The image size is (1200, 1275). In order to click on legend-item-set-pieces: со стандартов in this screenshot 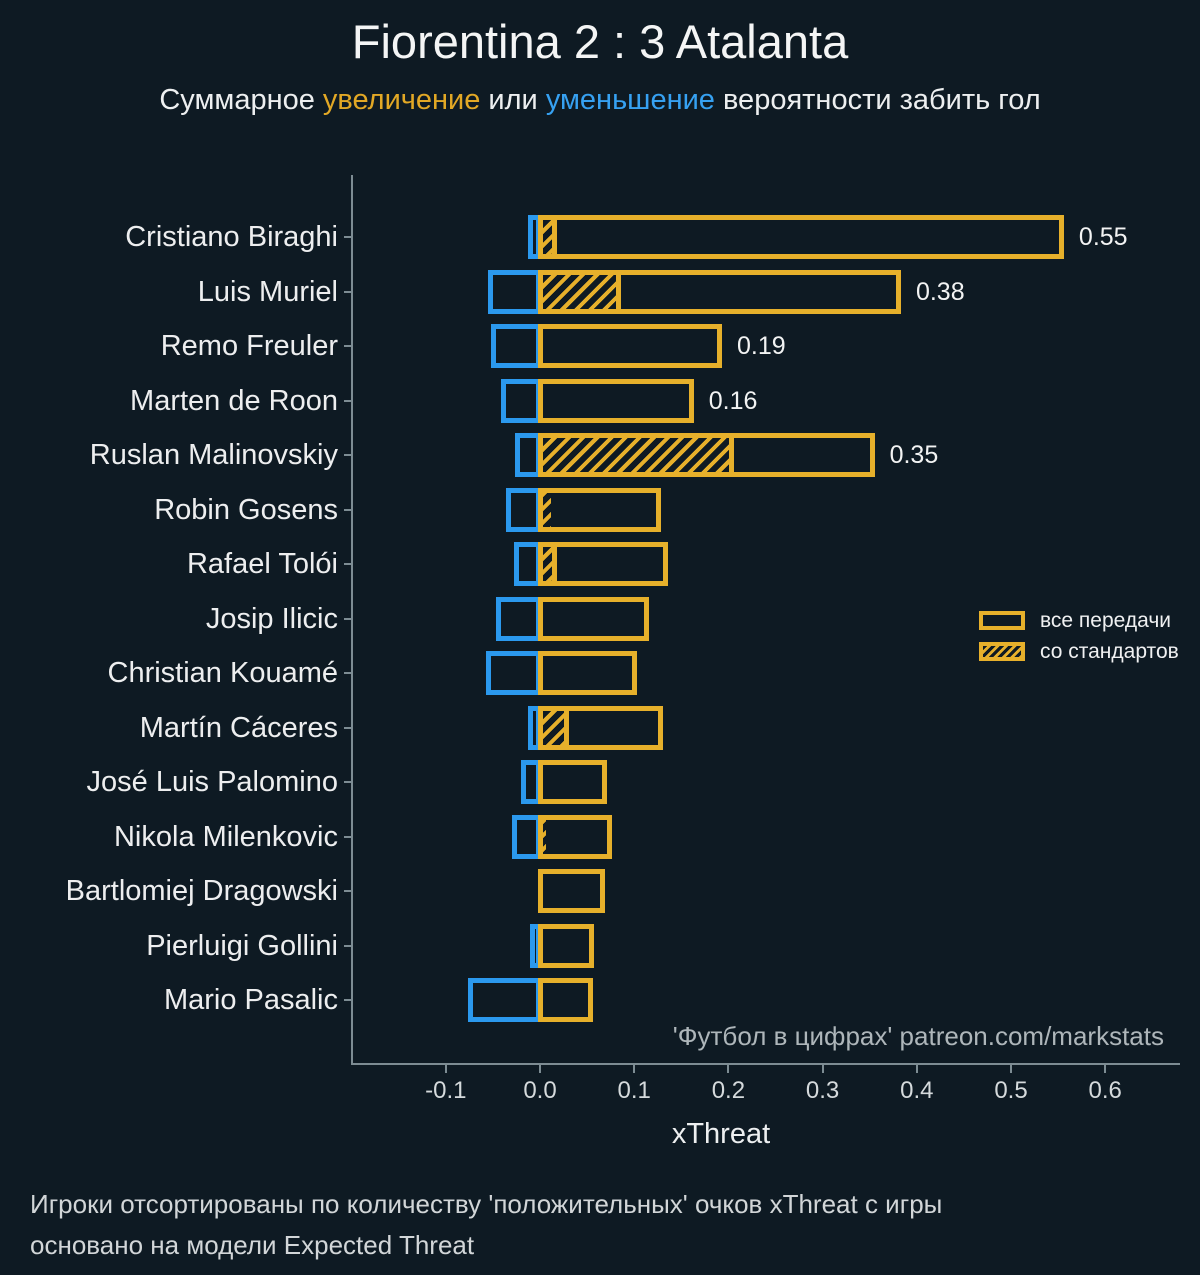, I will do `click(1079, 651)`.